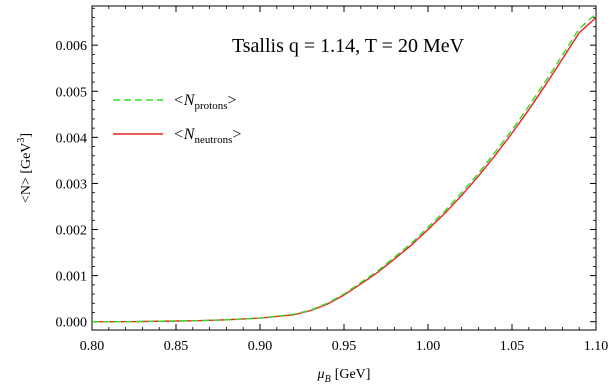 This screenshot has height=386, width=612. What do you see at coordinates (72, 46) in the screenshot?
I see `y-tick-label: 0.006` at bounding box center [72, 46].